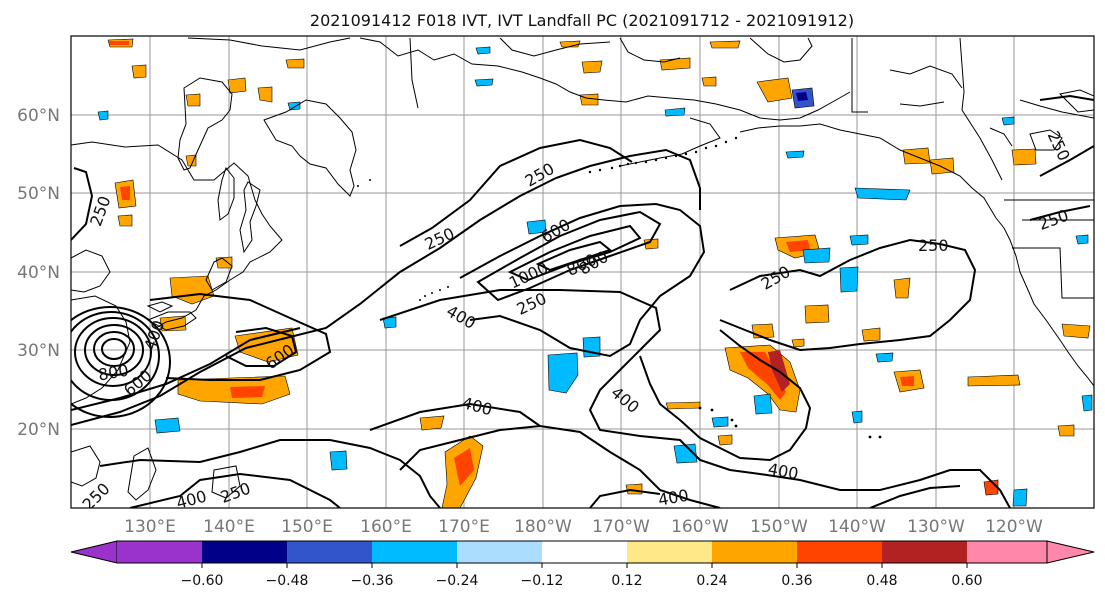  Describe the element at coordinates (229, 527) in the screenshot. I see `lon-label: 140°E` at that location.